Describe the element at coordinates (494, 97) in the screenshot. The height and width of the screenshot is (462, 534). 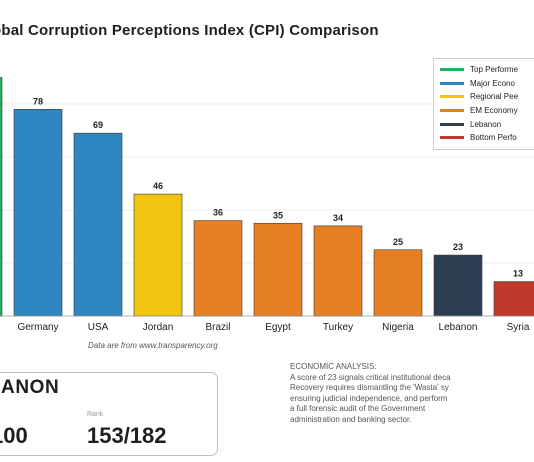
I see `legend-label: Regional Pee` at that location.